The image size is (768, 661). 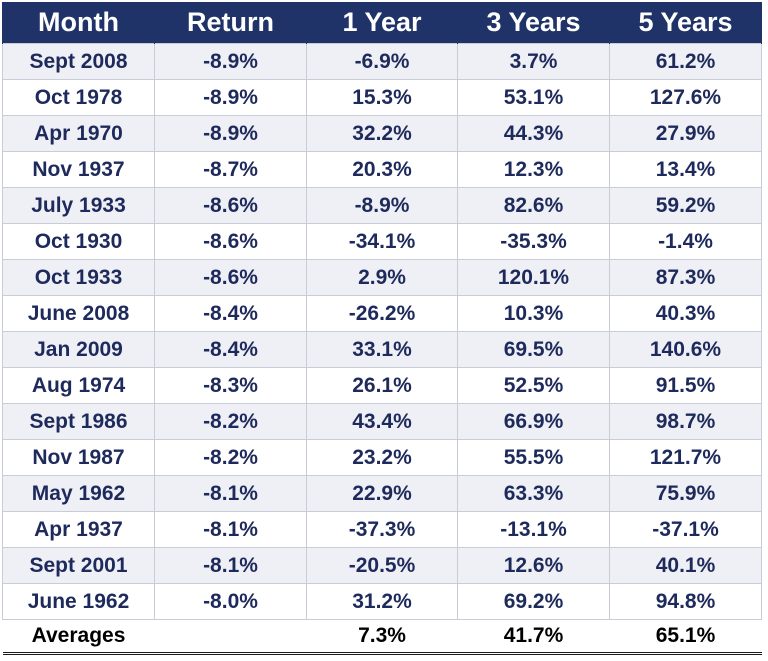 I want to click on table-row: Sept 1986 -8.2% 43.4% 66.9% 98.7%, so click(x=382, y=421).